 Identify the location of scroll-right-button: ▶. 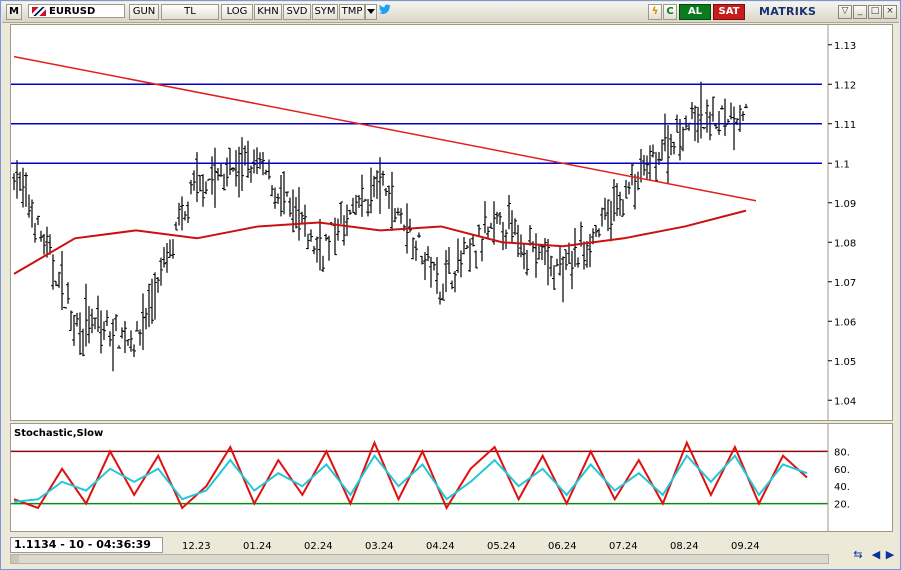
(890, 555).